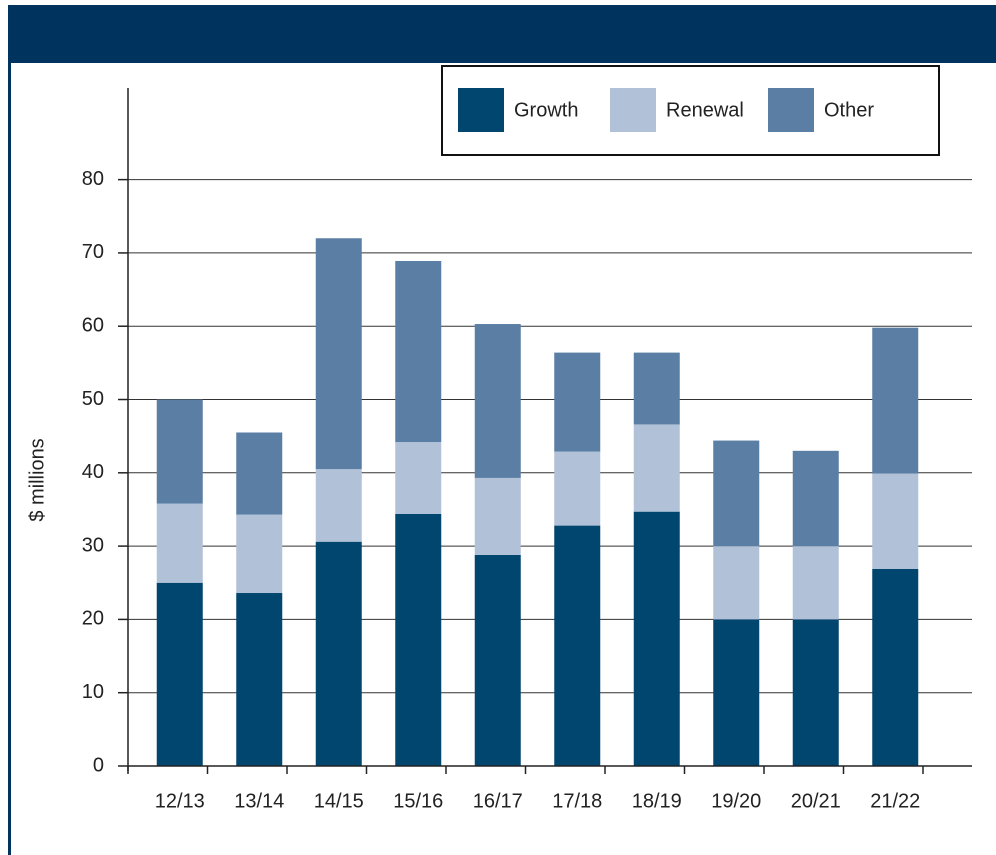 The height and width of the screenshot is (855, 996). Describe the element at coordinates (93, 325) in the screenshot. I see `y-tick-label: 60` at that location.